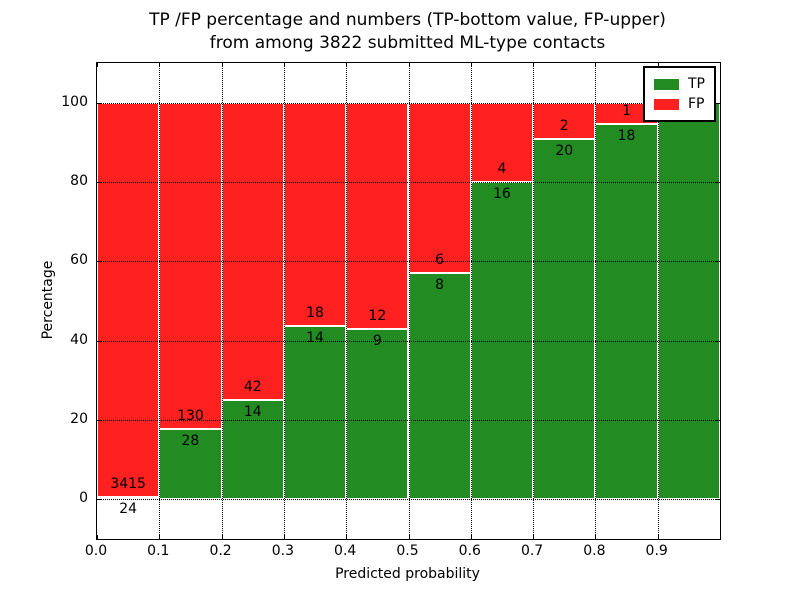 The image size is (800, 600). I want to click on legend: TP FP, so click(679, 94).